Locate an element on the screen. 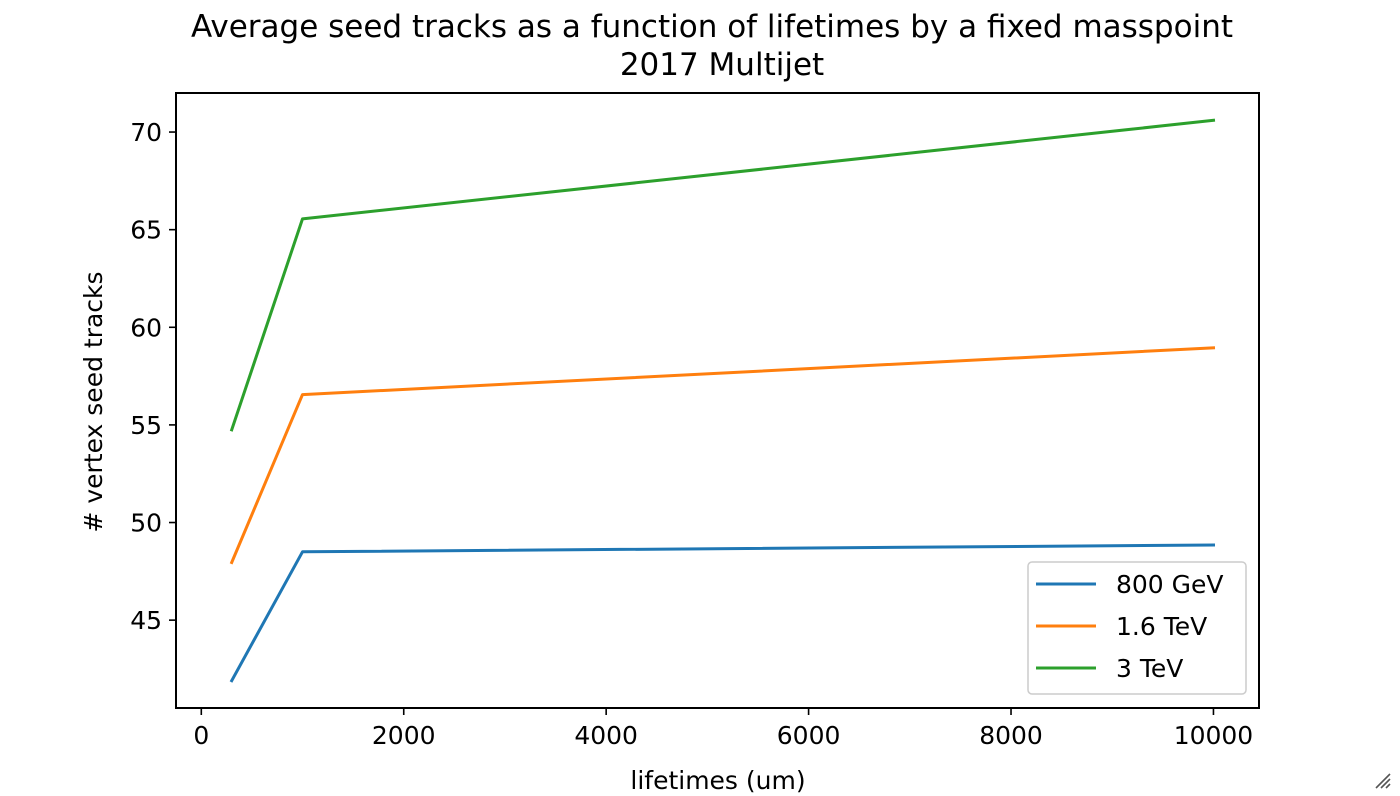 The image size is (1400, 796). legend-box is located at coordinates (1137, 628).